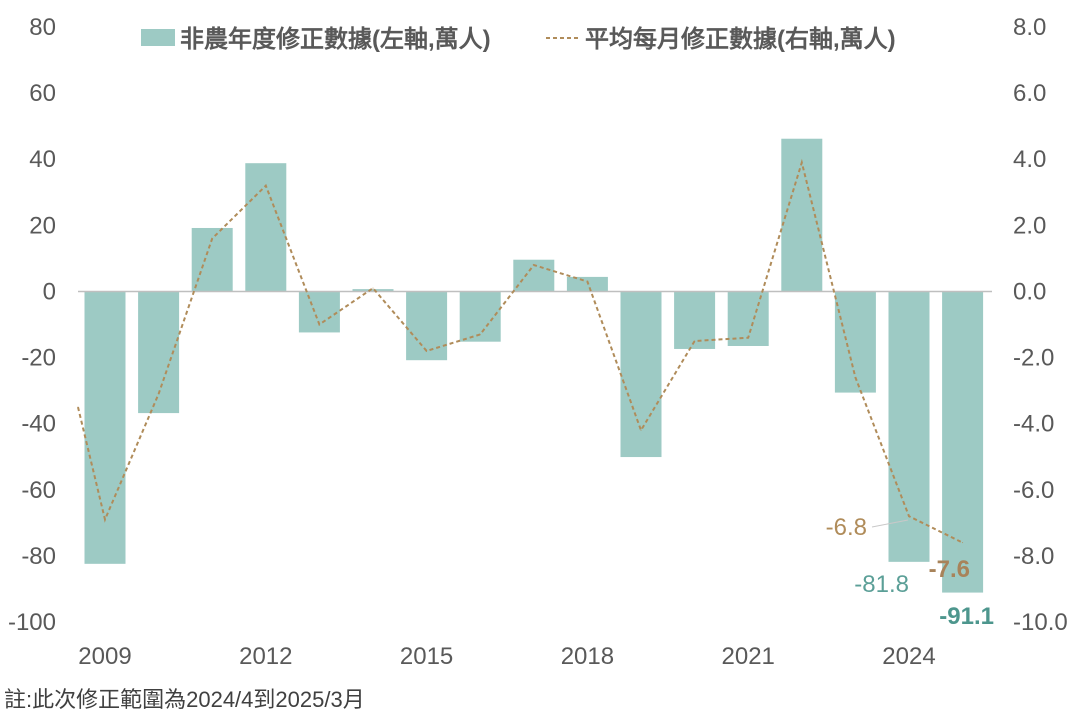 The height and width of the screenshot is (718, 1077). What do you see at coordinates (42, 225) in the screenshot?
I see `left-tick-label: 20` at bounding box center [42, 225].